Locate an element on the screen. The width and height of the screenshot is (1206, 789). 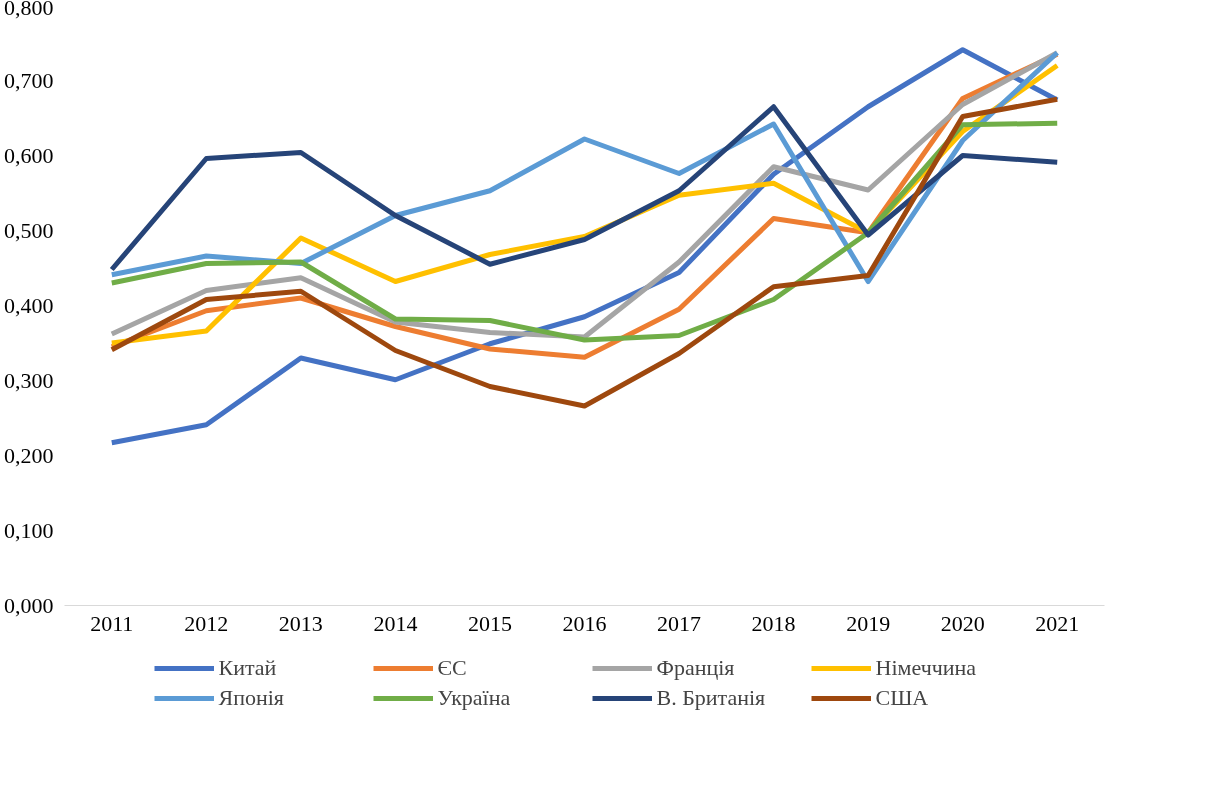
y-tick-label: 0,300 is located at coordinates (29, 380).